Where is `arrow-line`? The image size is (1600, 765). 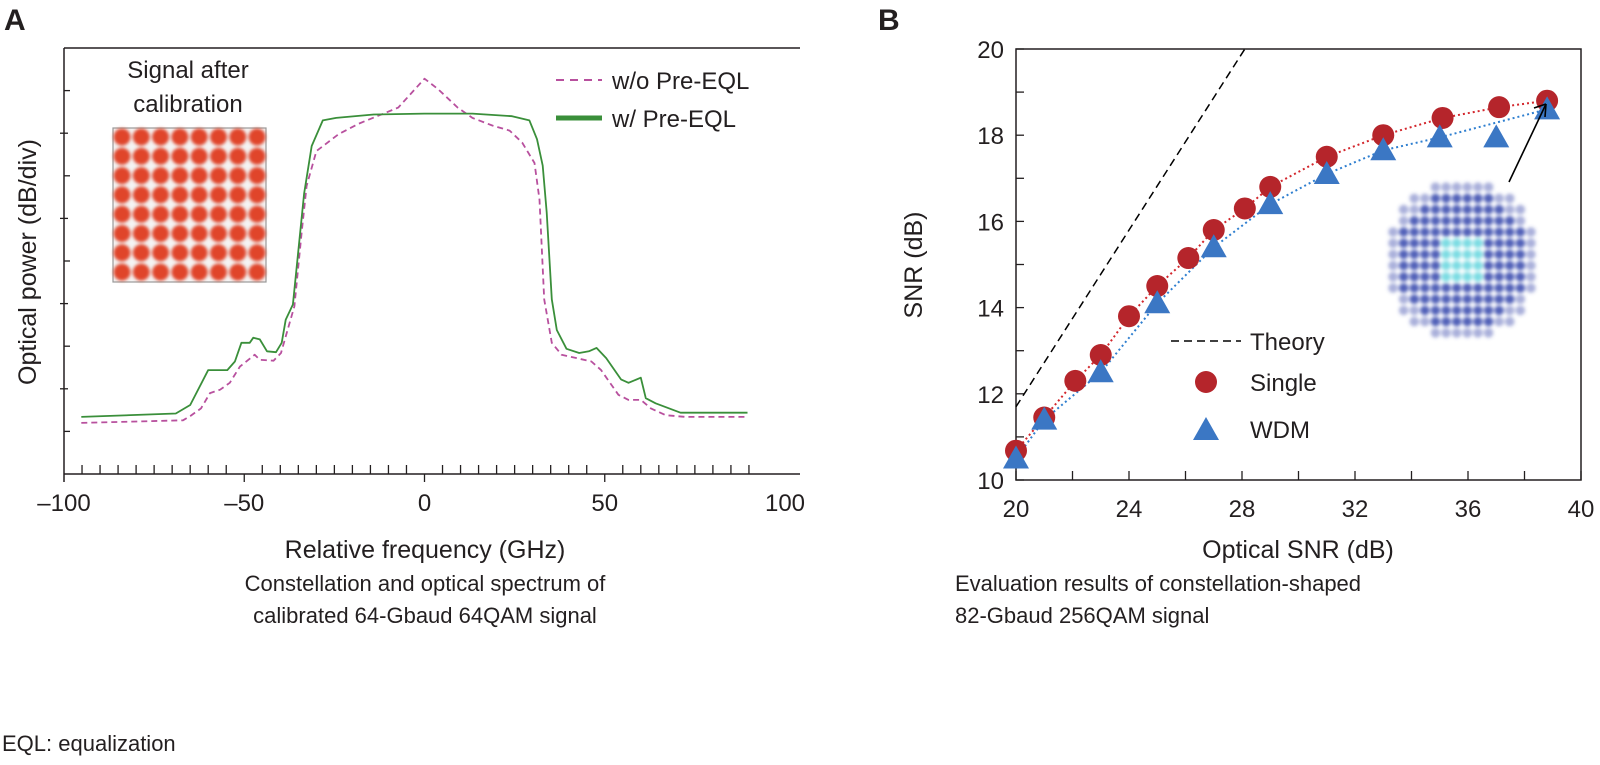
arrow-line is located at coordinates (1527, 143).